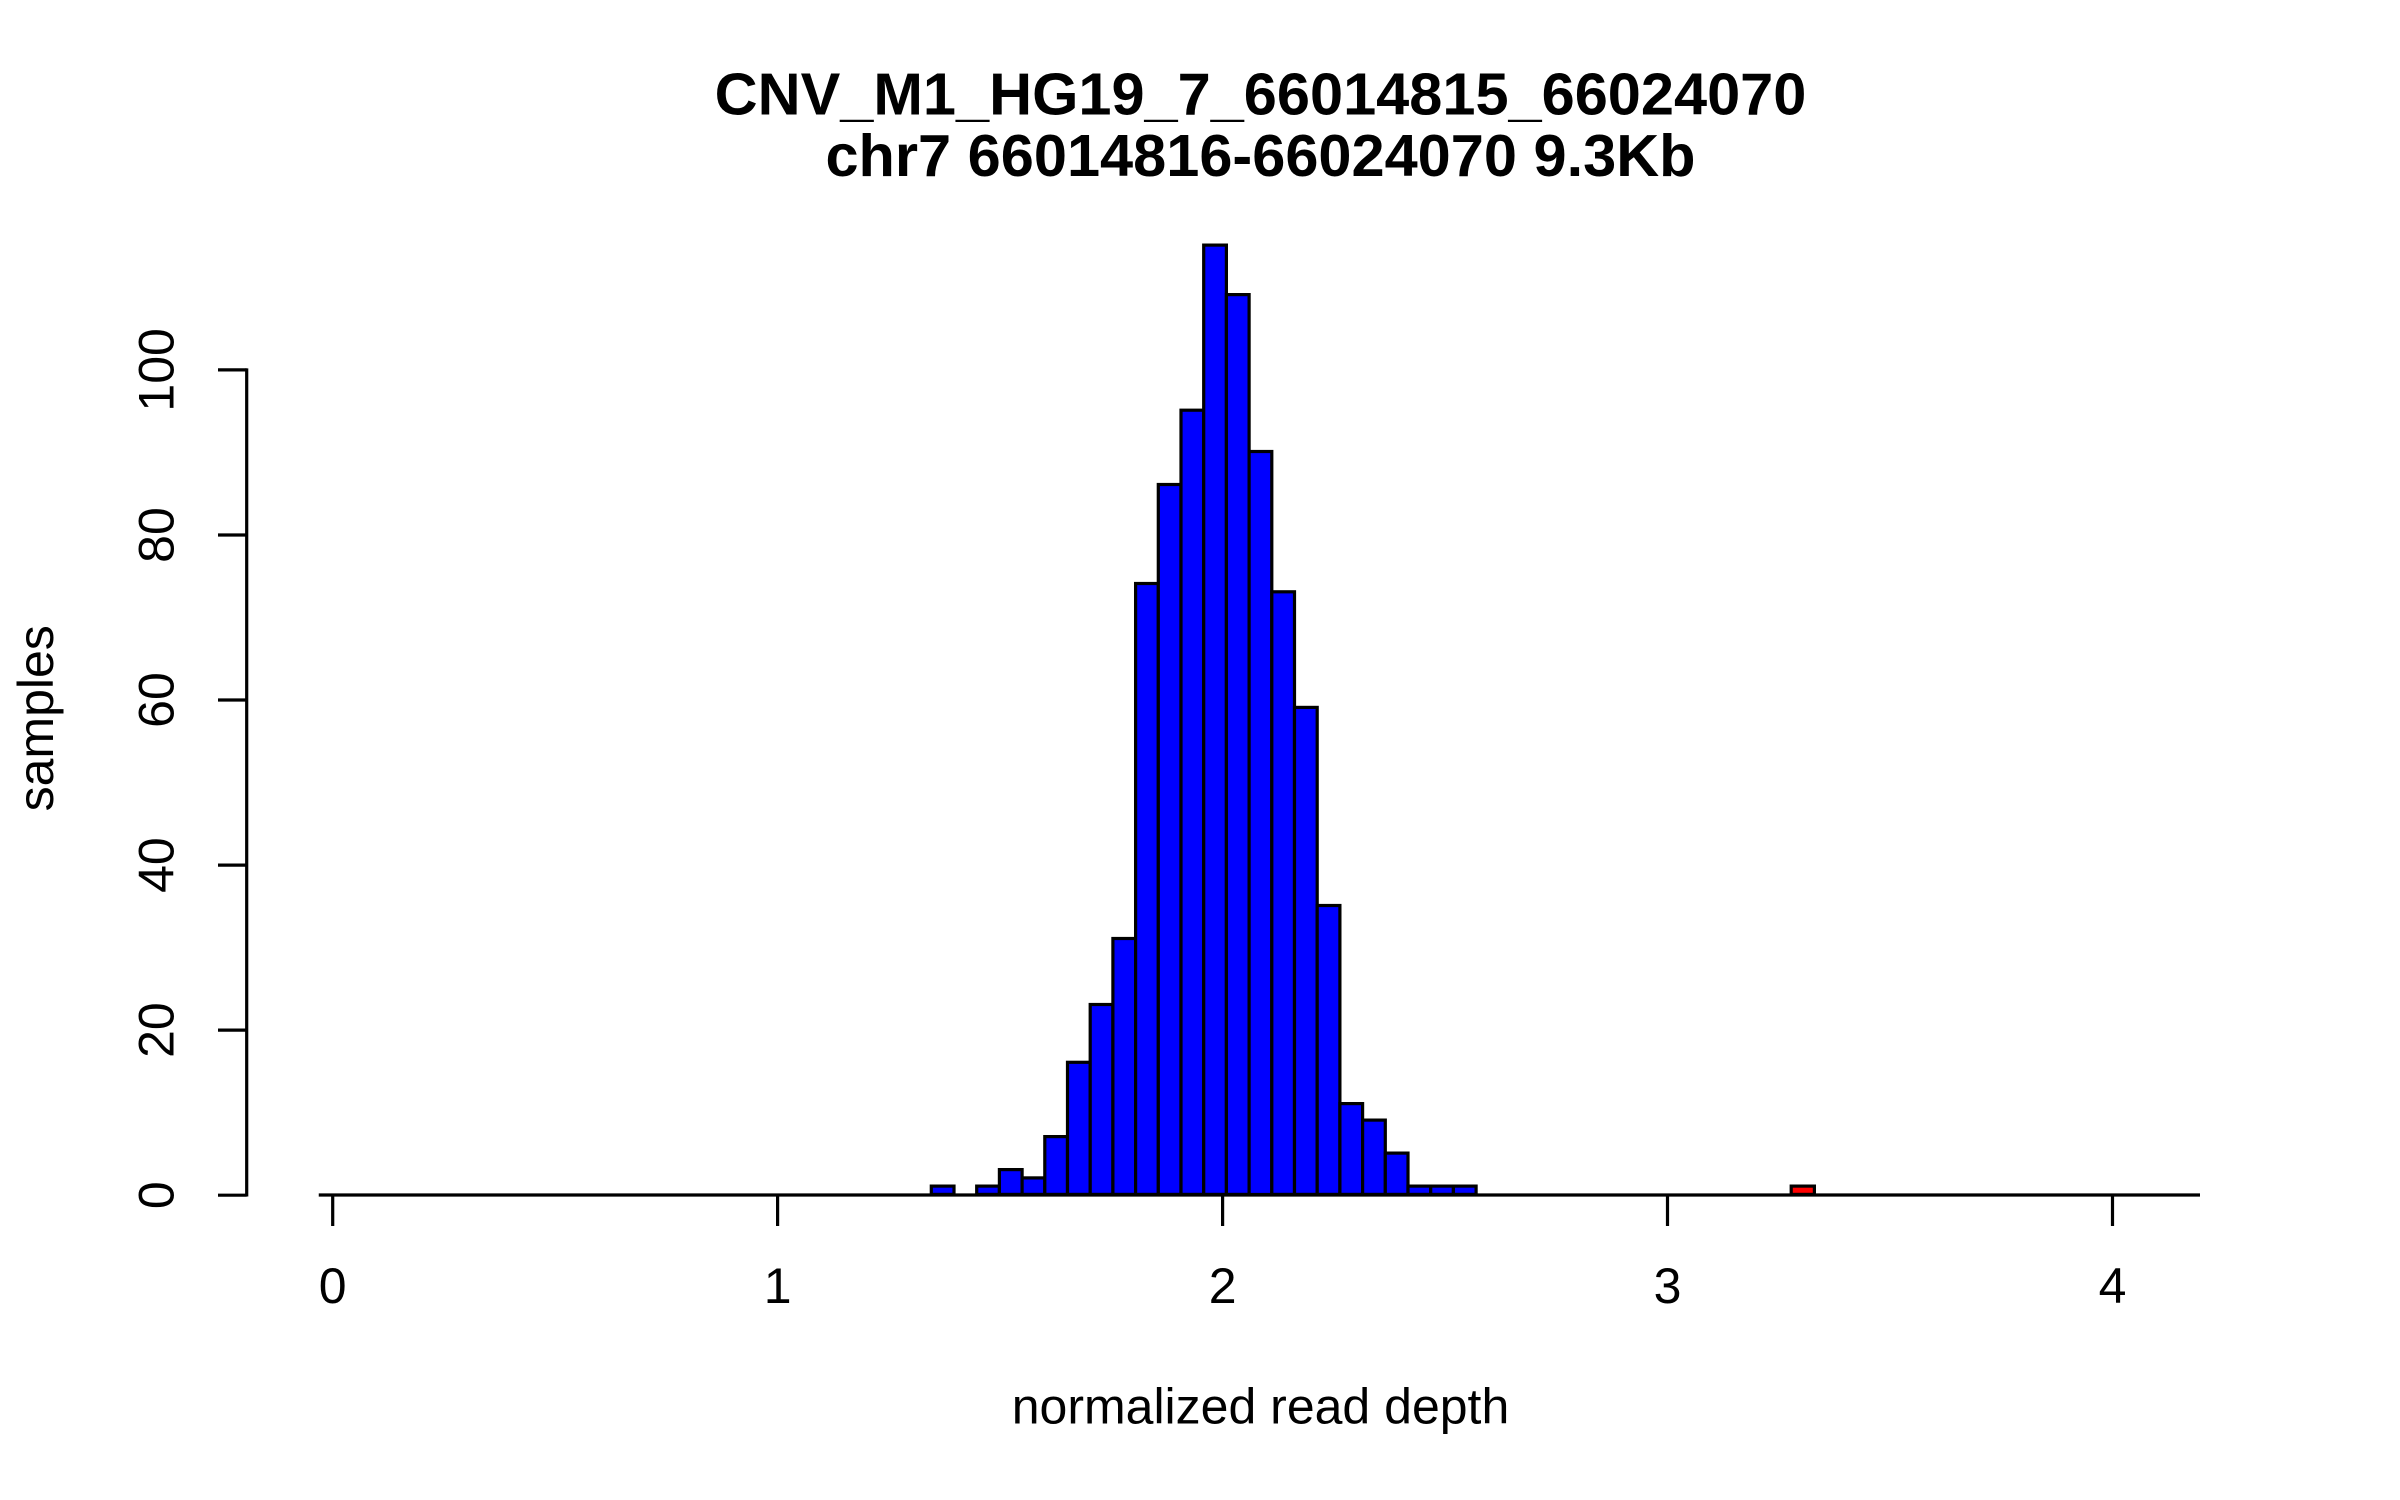  I want to click on svg-text: 100, so click(157, 369).